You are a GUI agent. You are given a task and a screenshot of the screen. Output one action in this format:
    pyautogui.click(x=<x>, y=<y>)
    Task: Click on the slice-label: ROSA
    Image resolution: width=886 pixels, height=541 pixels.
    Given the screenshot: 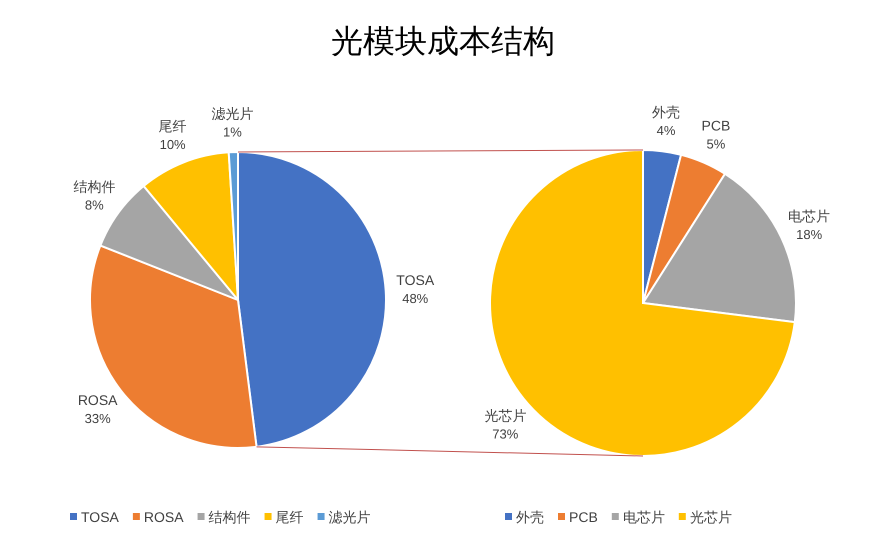 What is the action you would take?
    pyautogui.click(x=98, y=400)
    